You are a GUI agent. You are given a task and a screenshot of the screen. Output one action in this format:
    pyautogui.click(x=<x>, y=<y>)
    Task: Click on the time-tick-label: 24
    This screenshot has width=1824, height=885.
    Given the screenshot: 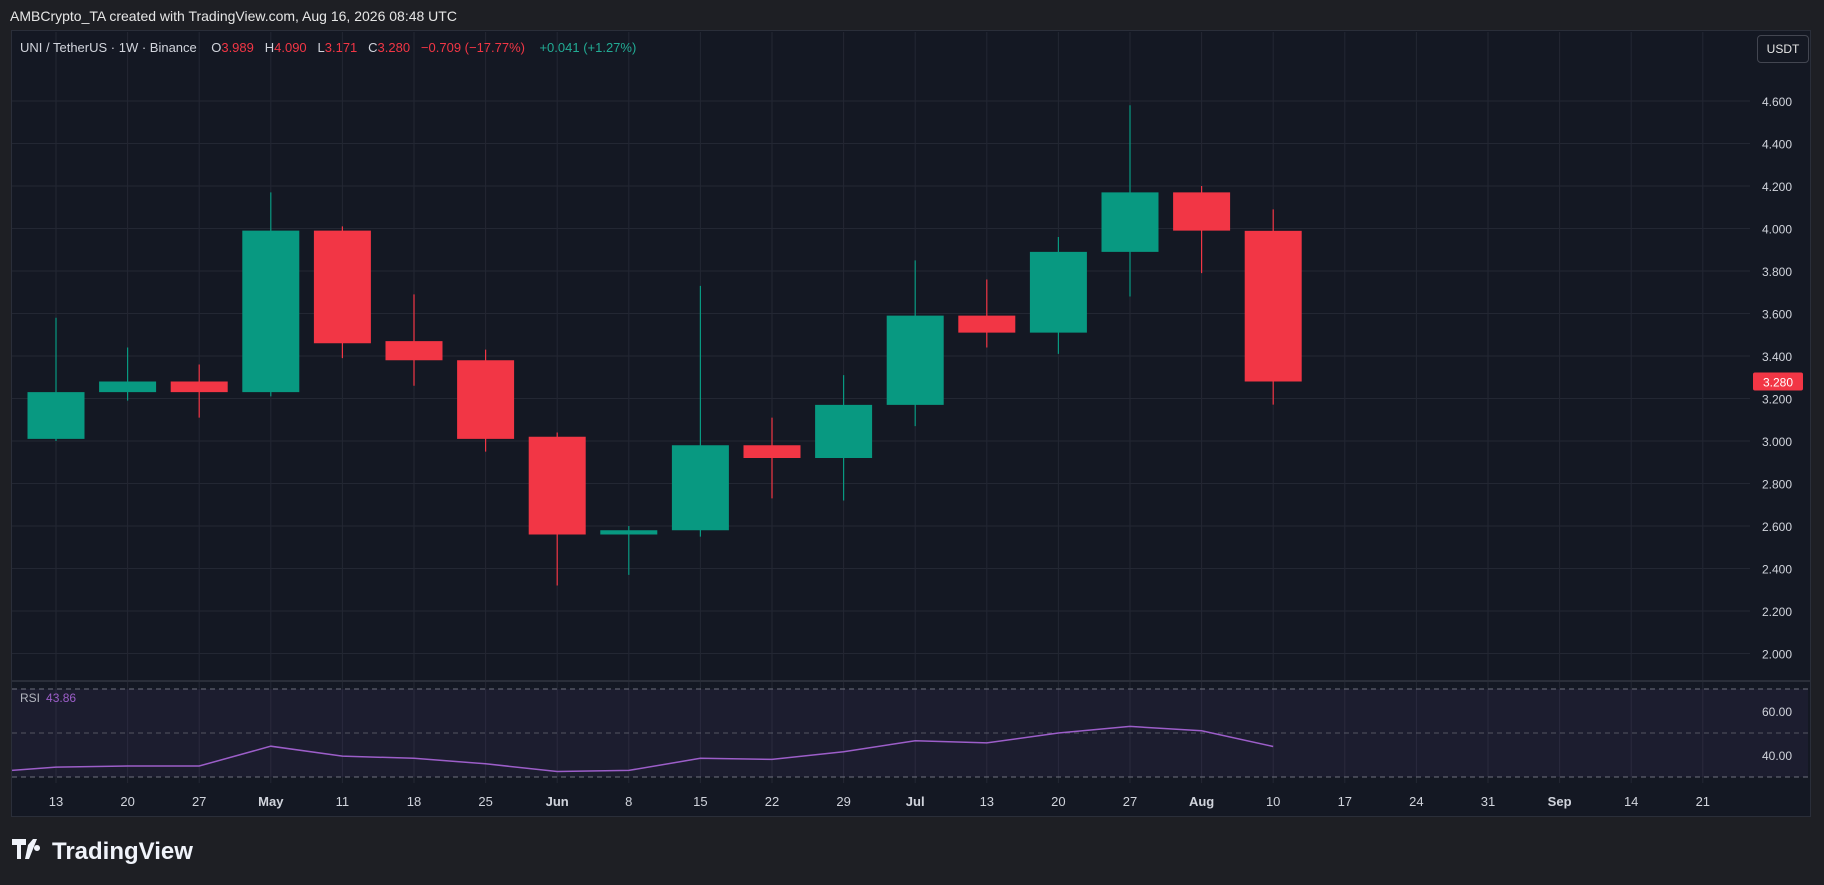 What is the action you would take?
    pyautogui.click(x=1416, y=801)
    